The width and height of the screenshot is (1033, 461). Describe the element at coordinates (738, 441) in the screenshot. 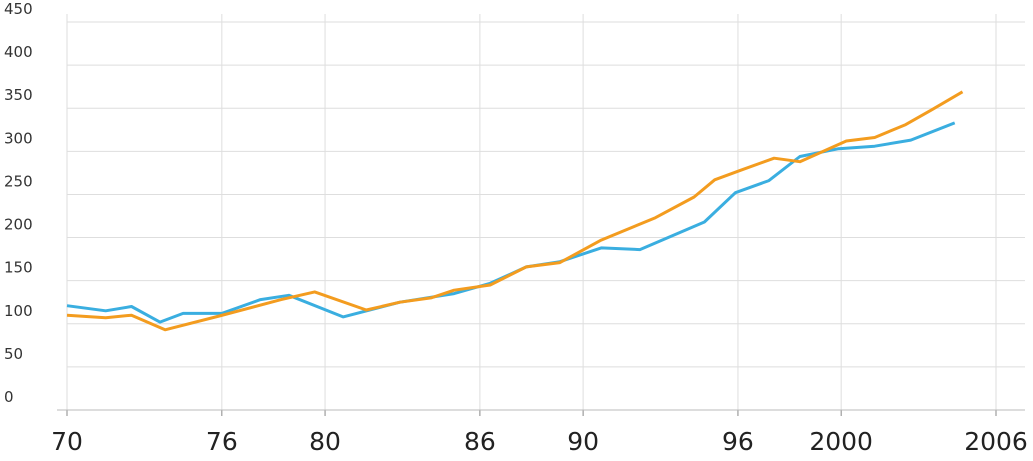

I see `x-tick-label: 96` at that location.